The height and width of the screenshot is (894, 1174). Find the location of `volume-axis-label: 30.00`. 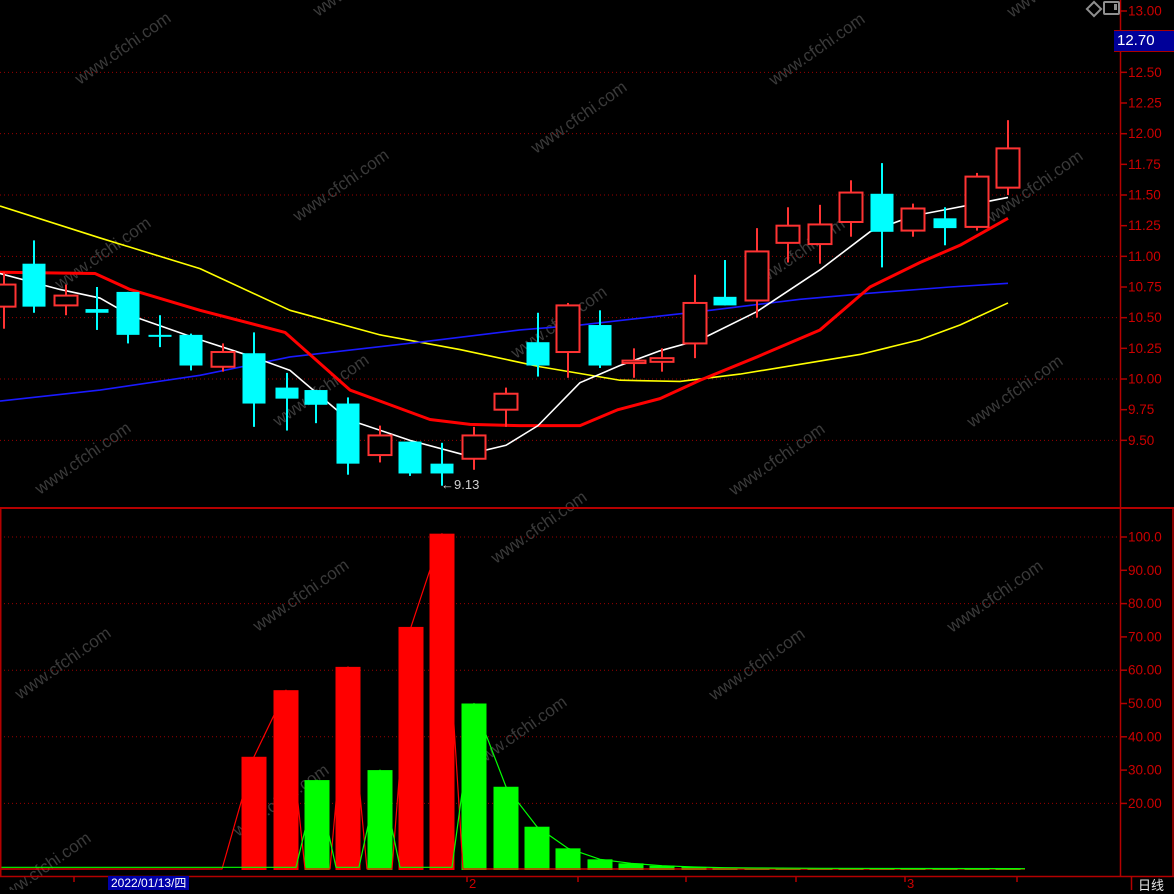

volume-axis-label: 30.00 is located at coordinates (1145, 770).